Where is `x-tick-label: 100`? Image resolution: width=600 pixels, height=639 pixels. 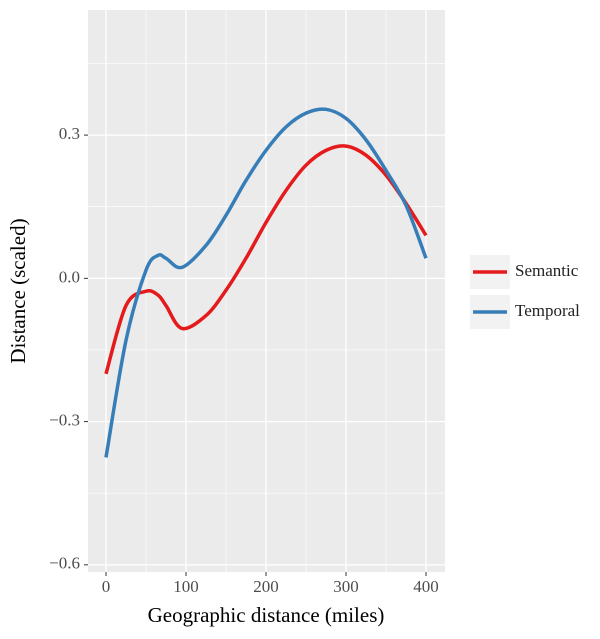 x-tick-label: 100 is located at coordinates (186, 586).